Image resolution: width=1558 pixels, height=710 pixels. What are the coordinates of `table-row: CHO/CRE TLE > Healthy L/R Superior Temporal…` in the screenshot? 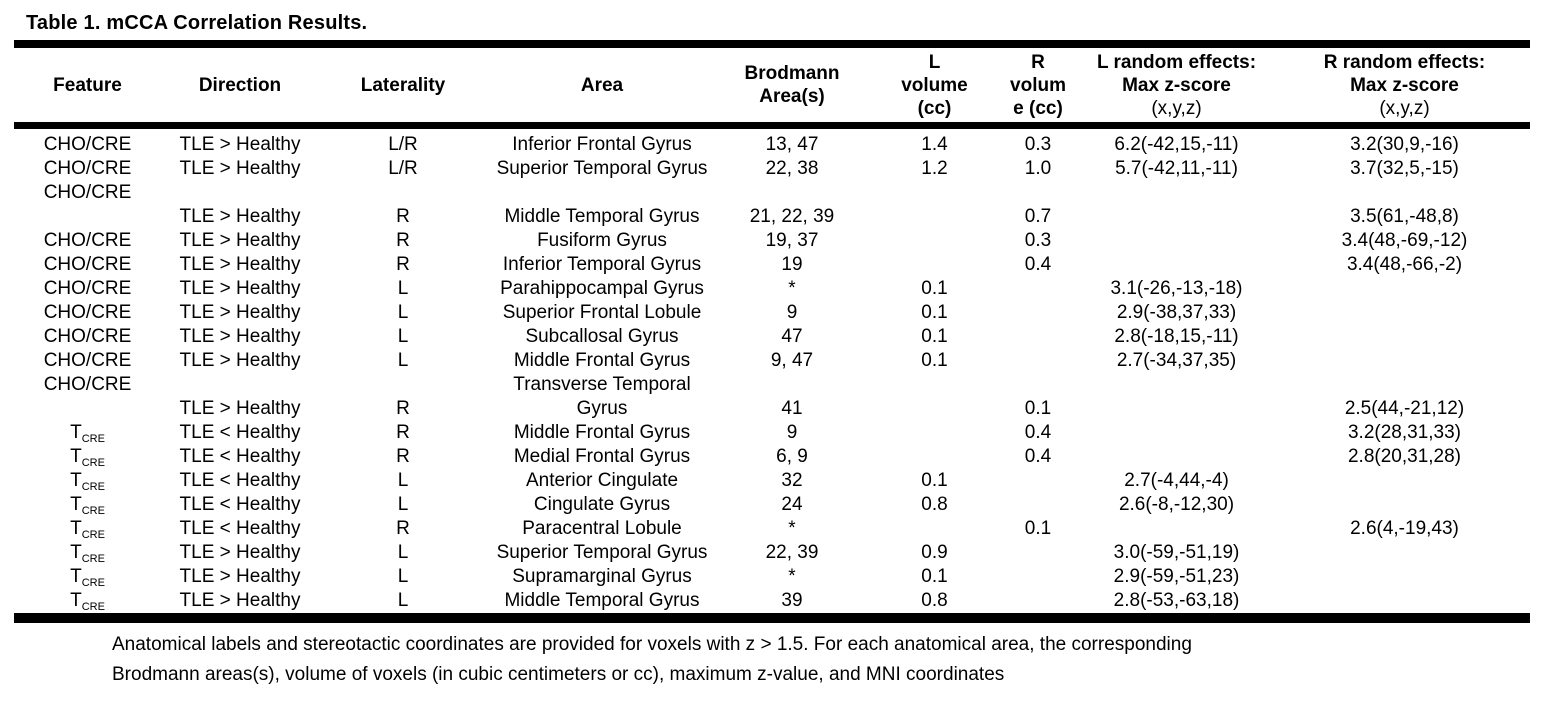 It's located at (772, 169).